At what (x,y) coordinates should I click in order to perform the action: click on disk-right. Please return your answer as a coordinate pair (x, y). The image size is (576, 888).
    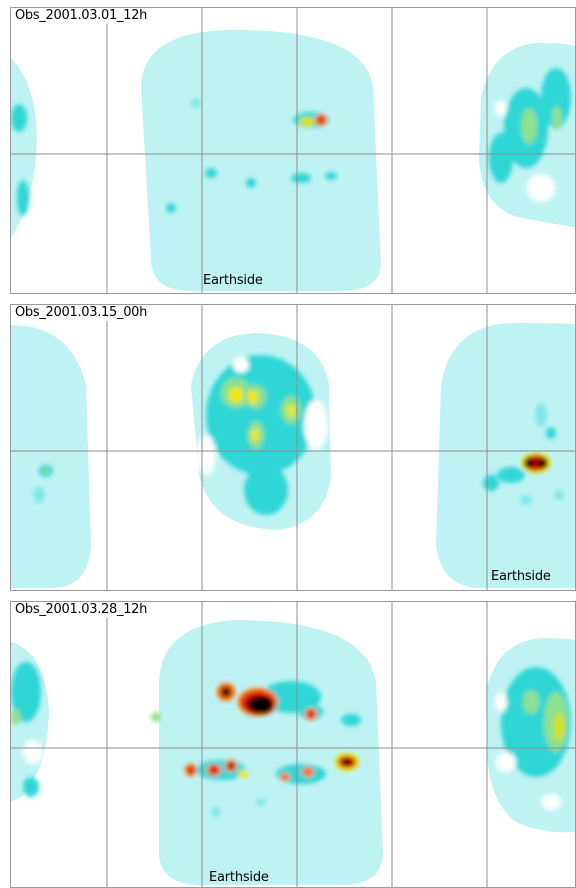
    Looking at the image, I should click on (505, 455).